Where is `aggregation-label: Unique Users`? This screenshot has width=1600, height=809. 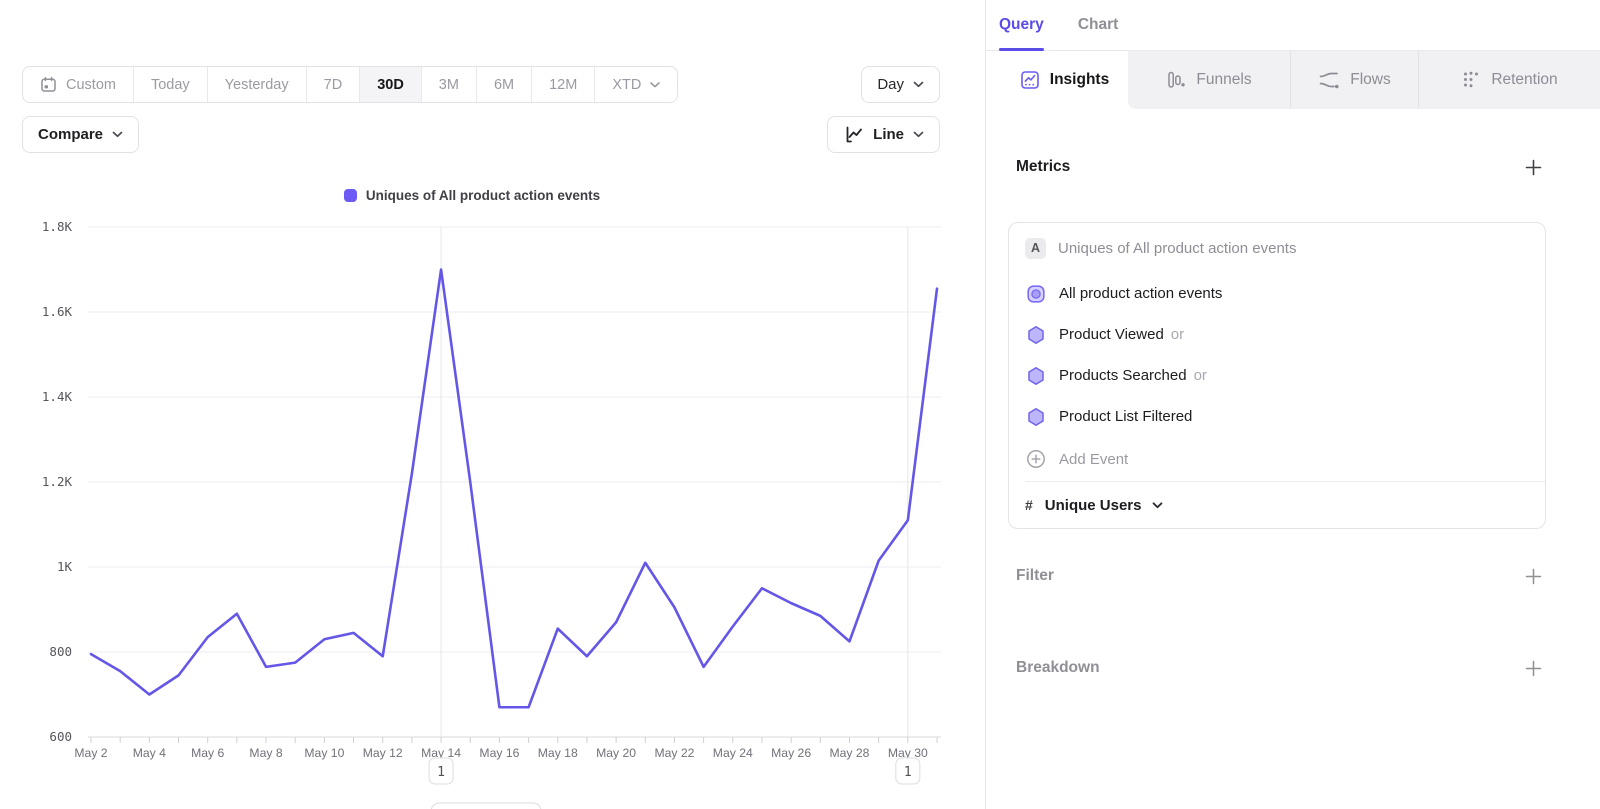 aggregation-label: Unique Users is located at coordinates (1093, 505).